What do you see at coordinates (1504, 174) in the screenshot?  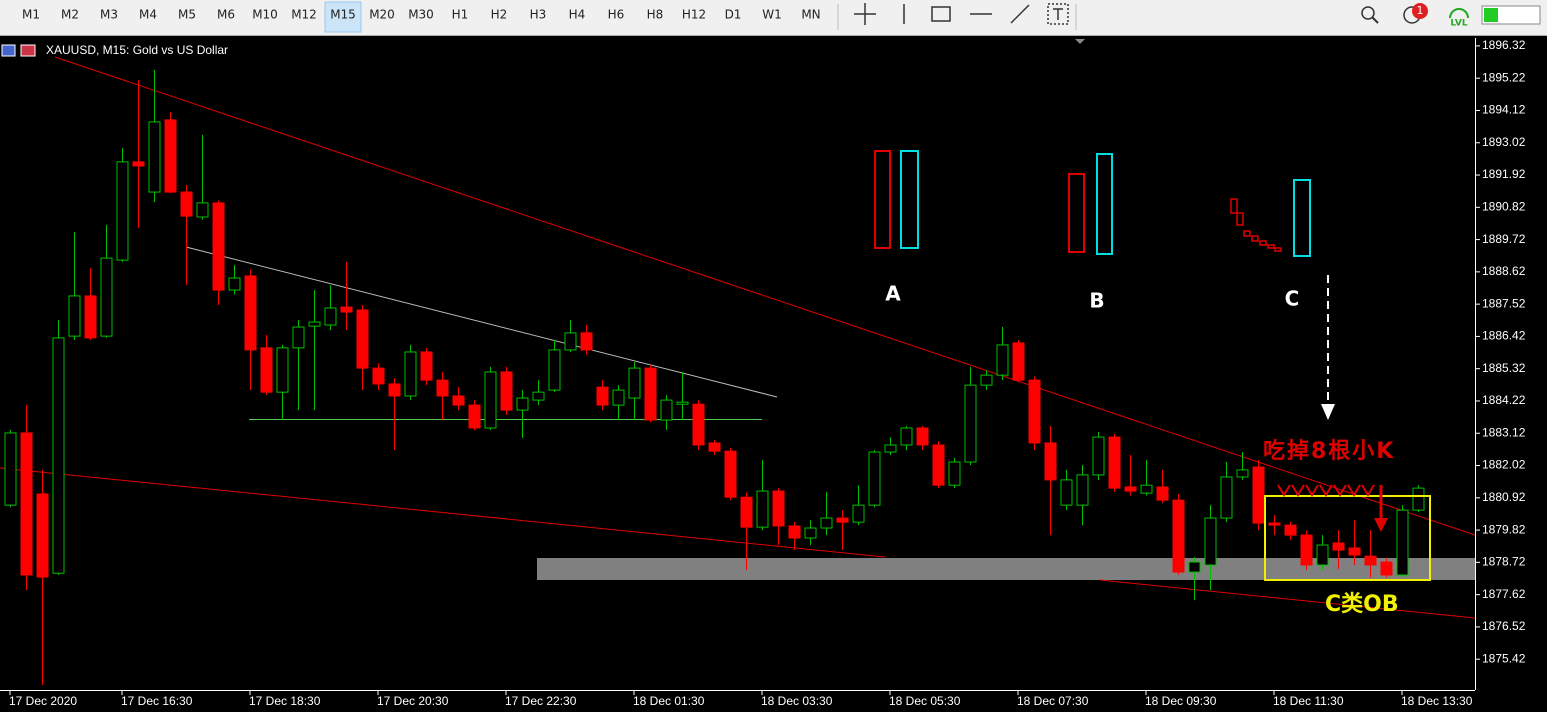 I see `y-tick-label: 1891.92` at bounding box center [1504, 174].